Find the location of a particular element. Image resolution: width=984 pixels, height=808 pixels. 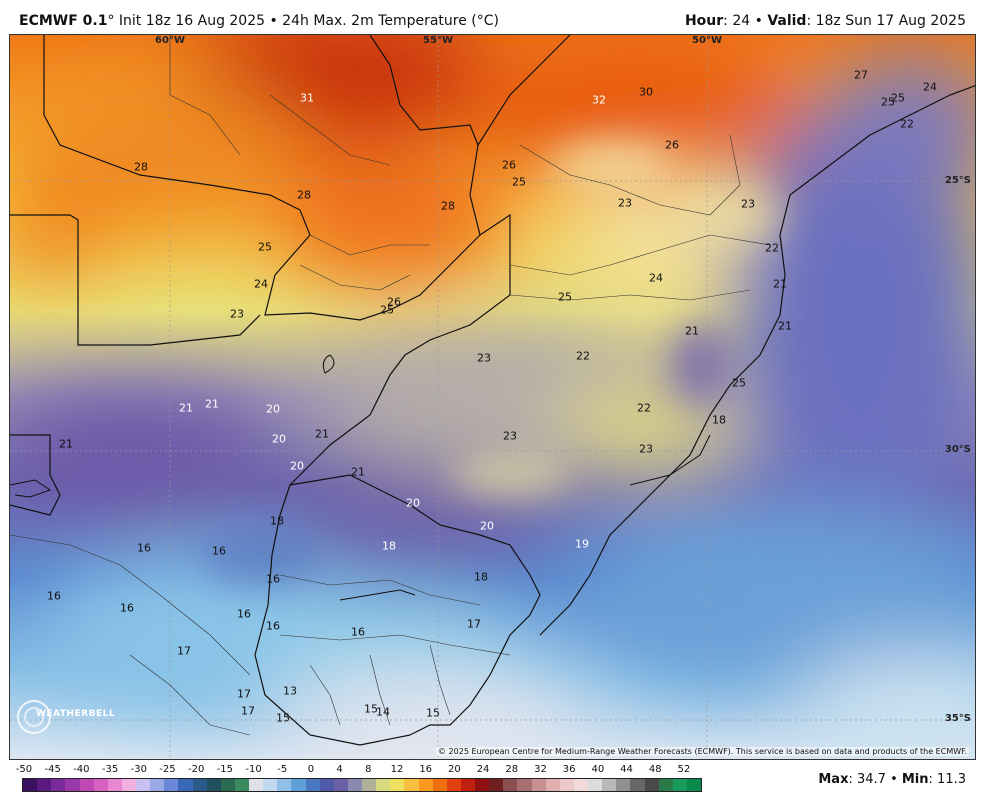

scale-tick-label: 0 is located at coordinates (311, 769).